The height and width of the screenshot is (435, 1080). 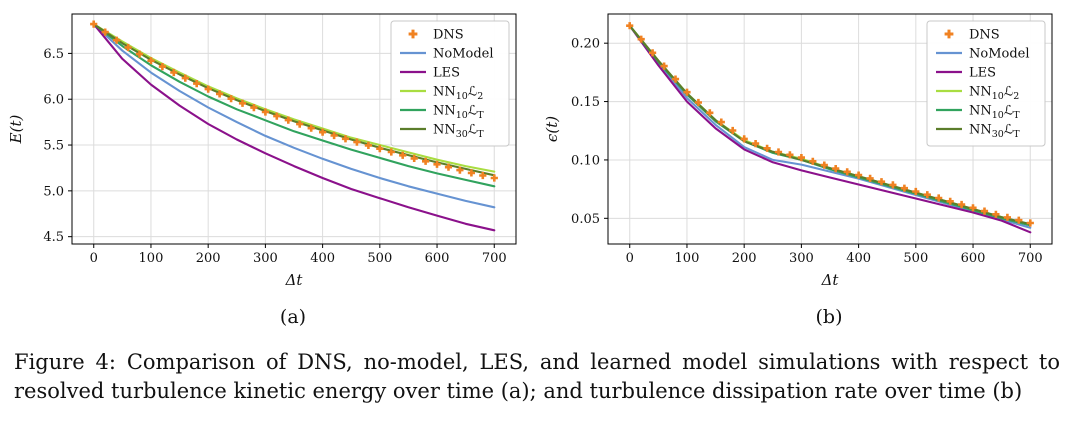 What do you see at coordinates (413, 34) in the screenshot?
I see `legend-marker-dns` at bounding box center [413, 34].